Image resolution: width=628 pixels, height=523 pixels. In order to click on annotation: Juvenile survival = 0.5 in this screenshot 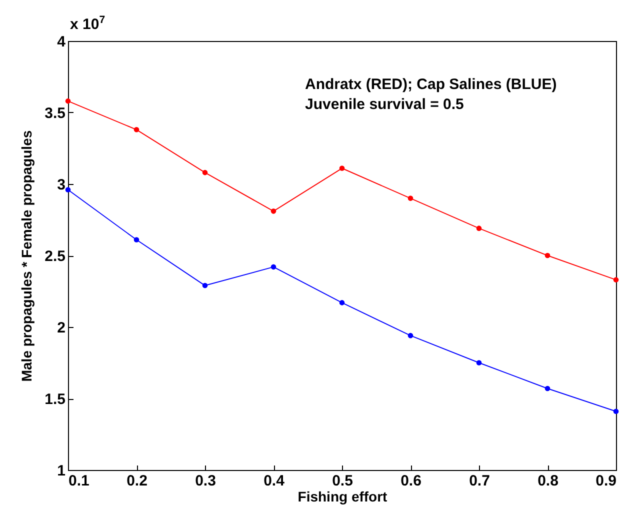, I will do `click(384, 104)`.